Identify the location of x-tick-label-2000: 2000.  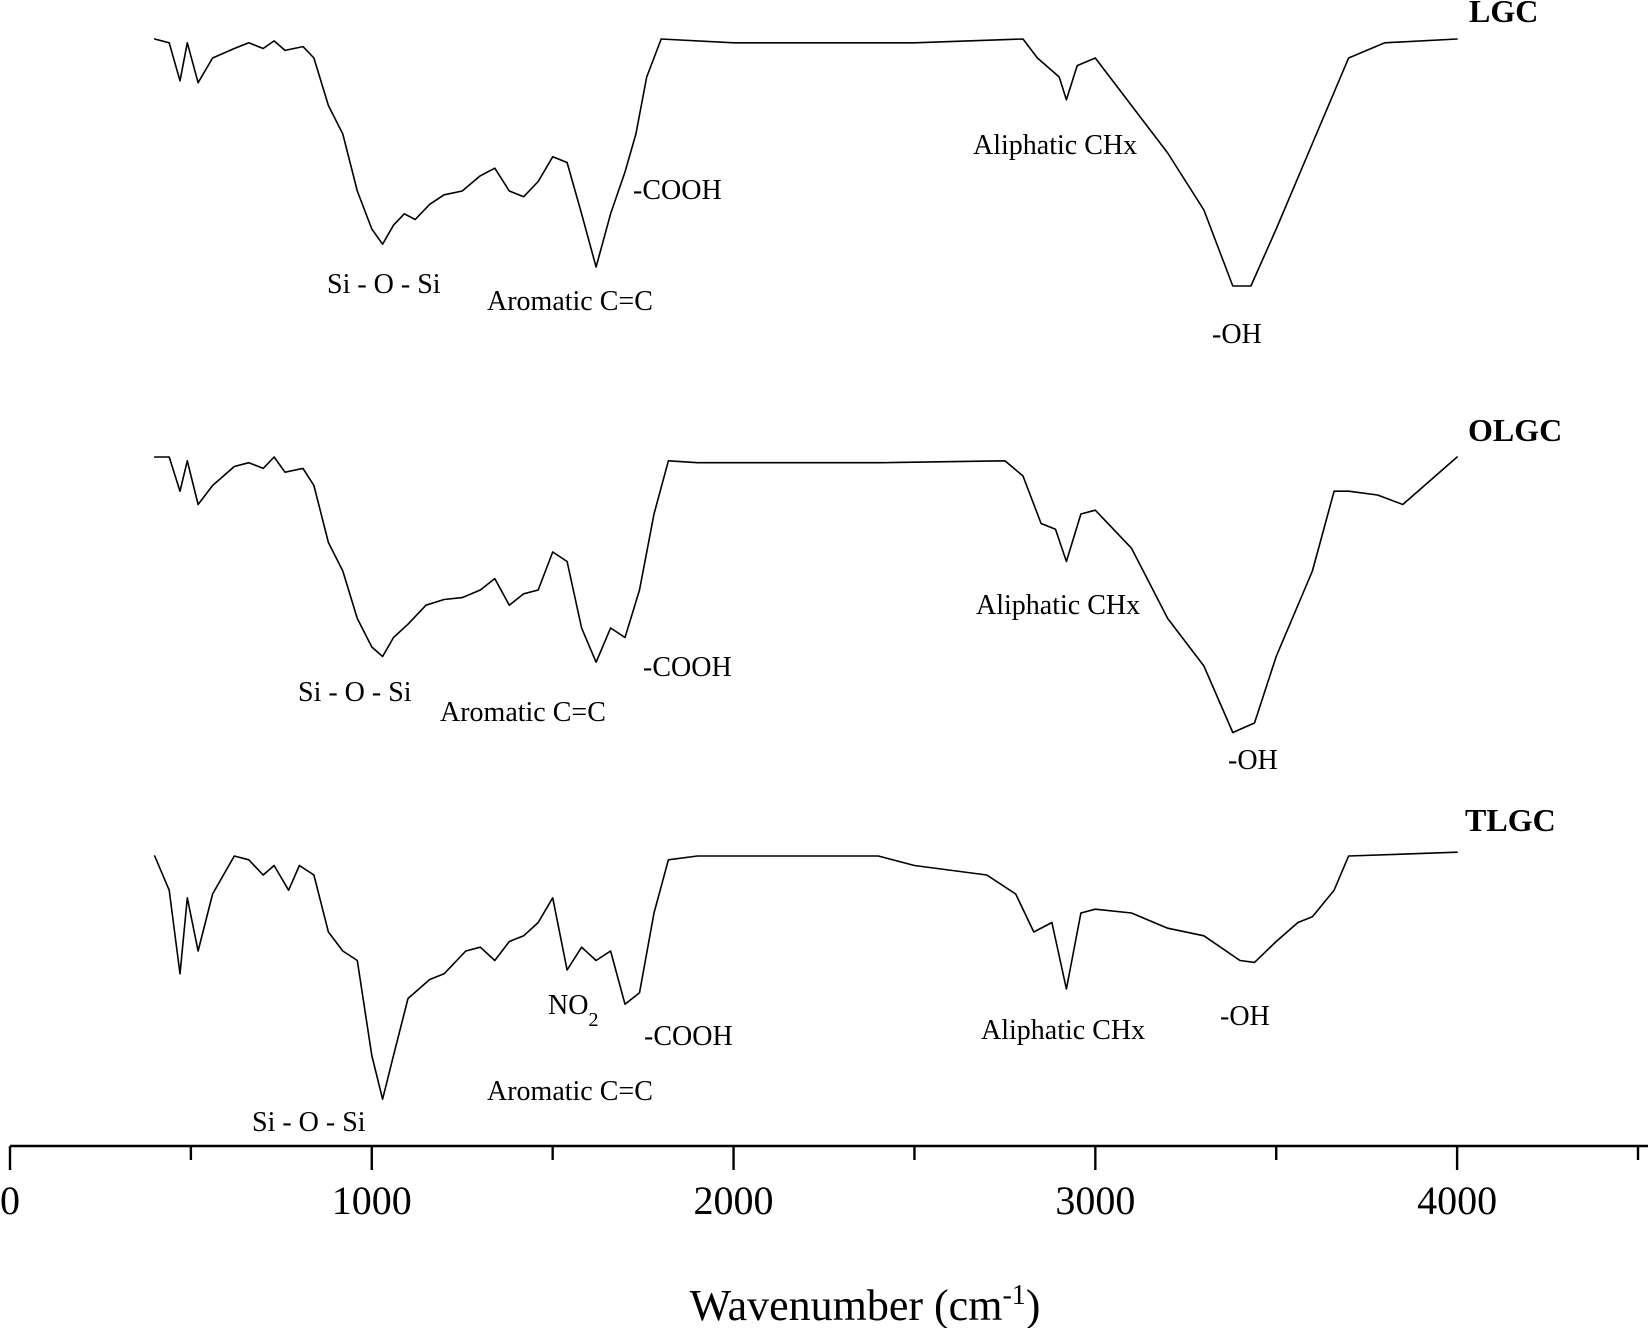
(734, 1200).